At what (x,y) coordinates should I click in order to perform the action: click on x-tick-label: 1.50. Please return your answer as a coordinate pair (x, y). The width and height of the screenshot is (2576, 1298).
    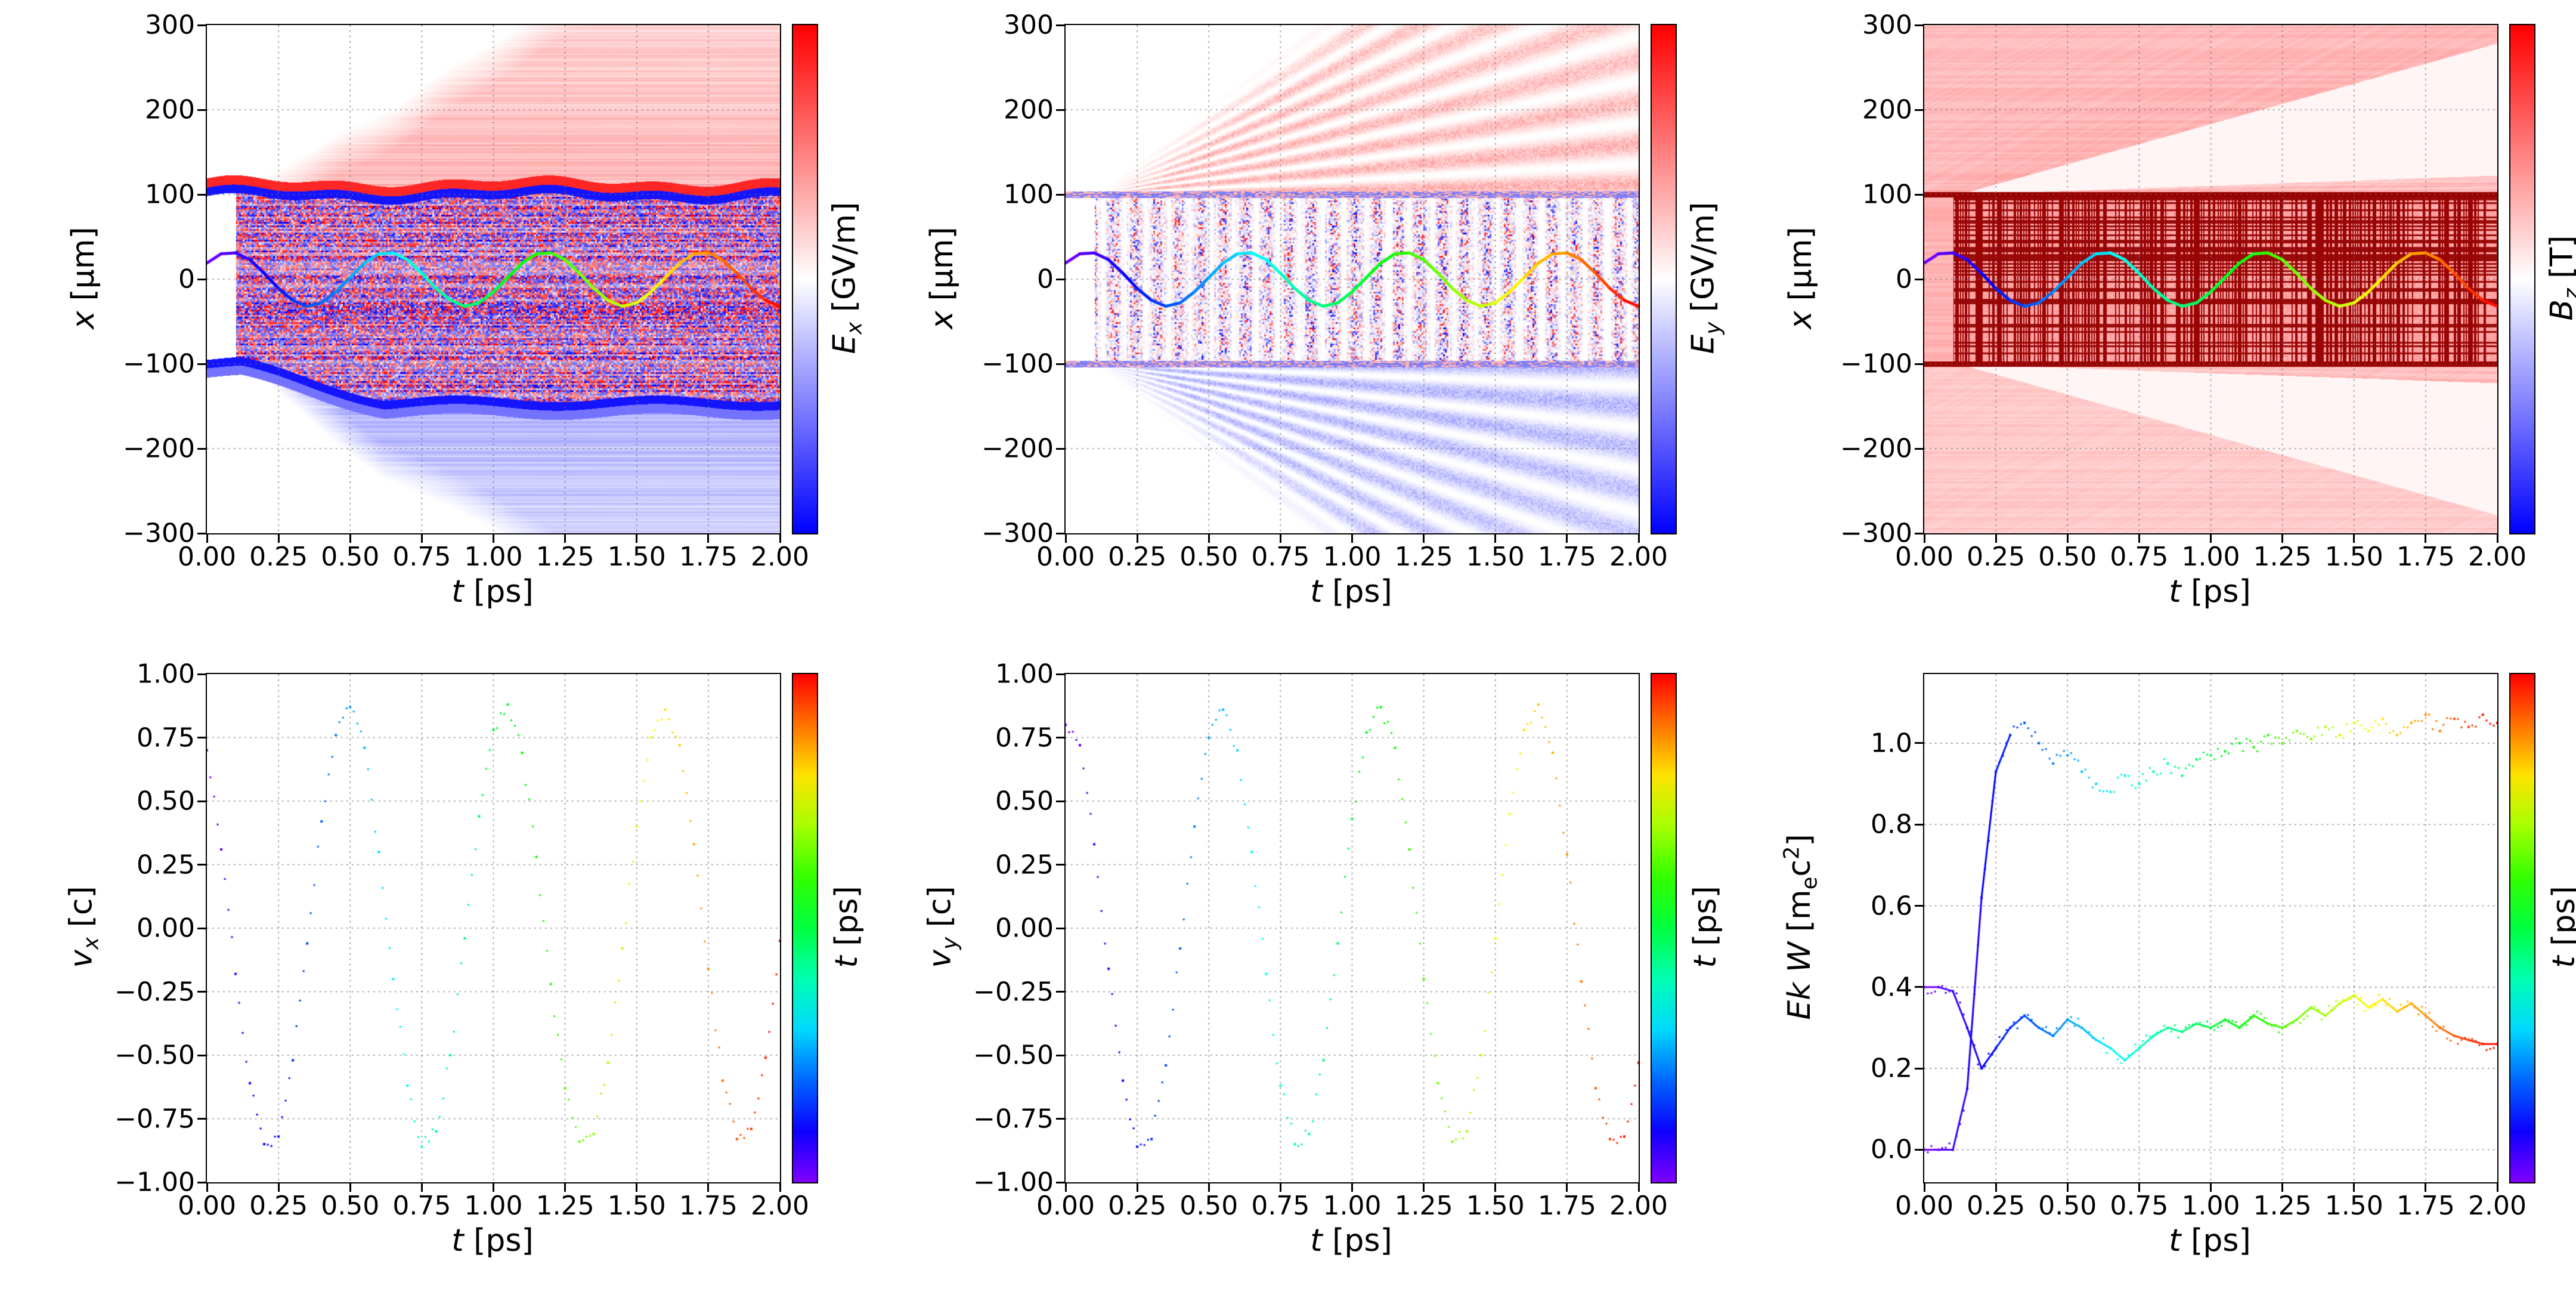
    Looking at the image, I should click on (636, 1206).